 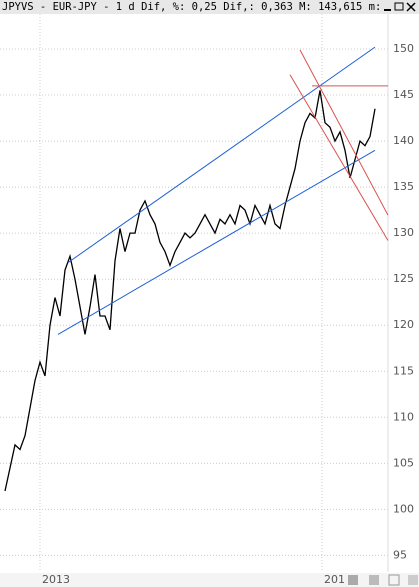 I want to click on x-axis-bar, so click(x=209, y=580).